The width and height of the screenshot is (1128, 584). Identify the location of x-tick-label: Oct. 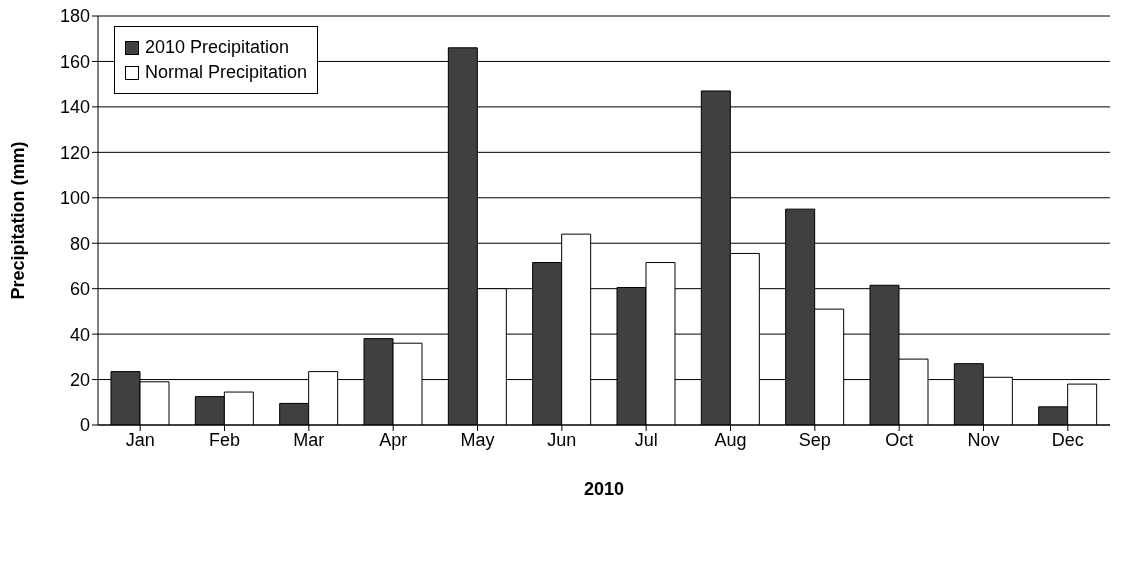
(899, 439).